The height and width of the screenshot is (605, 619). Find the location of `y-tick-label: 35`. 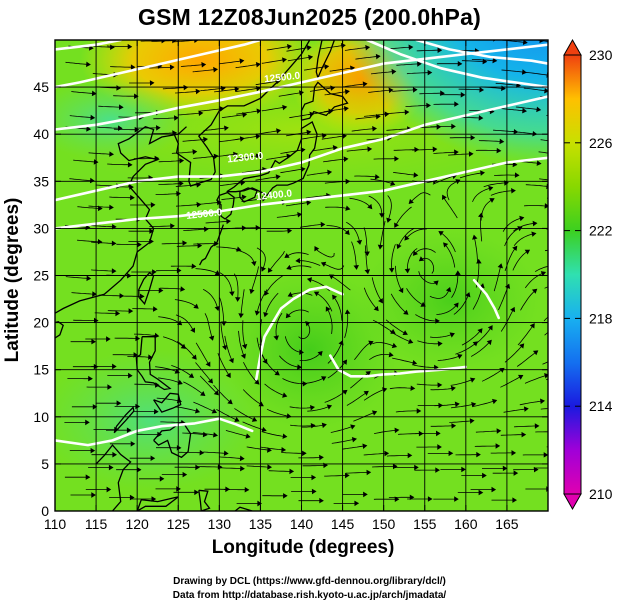

y-tick-label: 35 is located at coordinates (41, 181).